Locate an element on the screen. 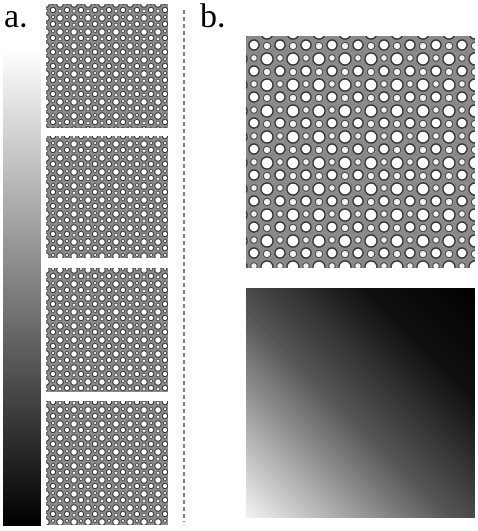  panel-label-b: b. is located at coordinates (213, 17).